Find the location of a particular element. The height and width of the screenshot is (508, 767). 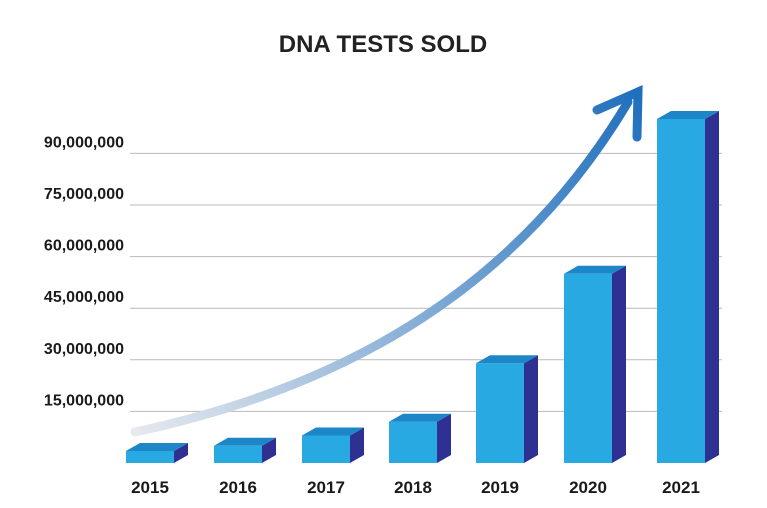

bar-2021 is located at coordinates (688, 287).